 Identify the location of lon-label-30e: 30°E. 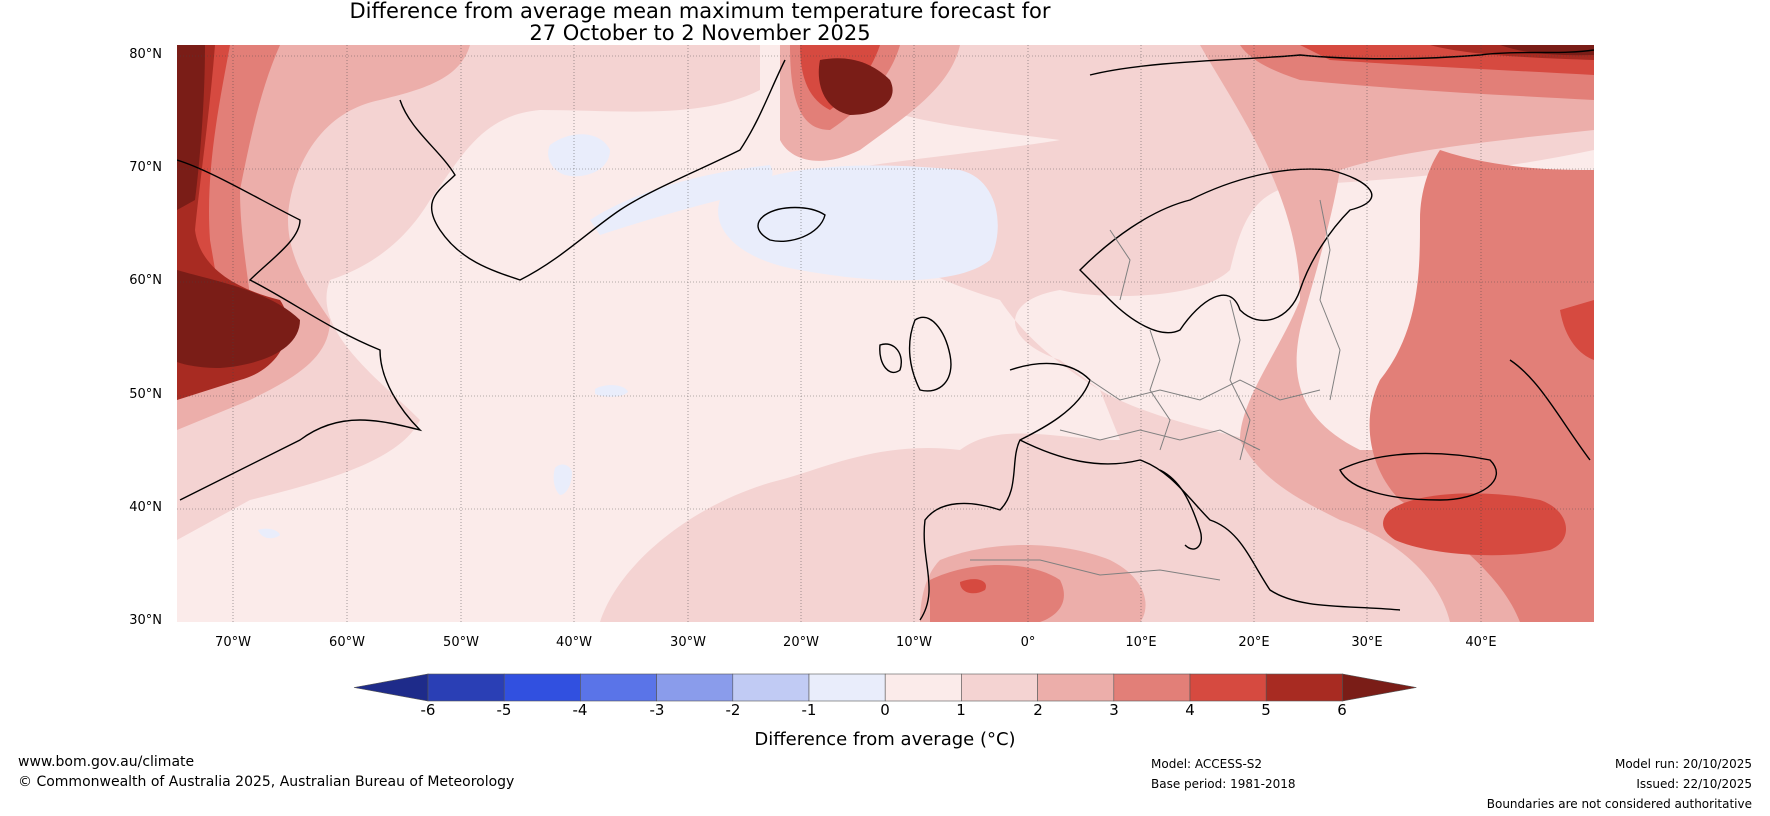
(1367, 642).